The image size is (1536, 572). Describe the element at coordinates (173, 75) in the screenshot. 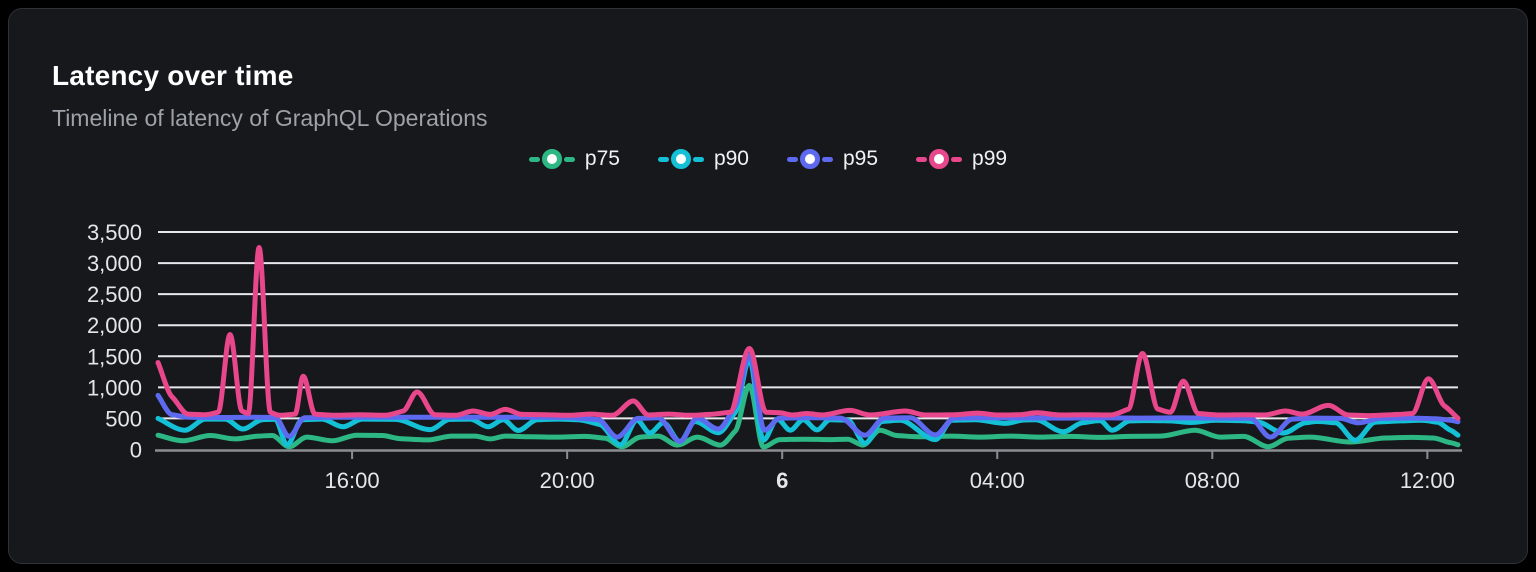

I see `page-title: Latency over time` at that location.